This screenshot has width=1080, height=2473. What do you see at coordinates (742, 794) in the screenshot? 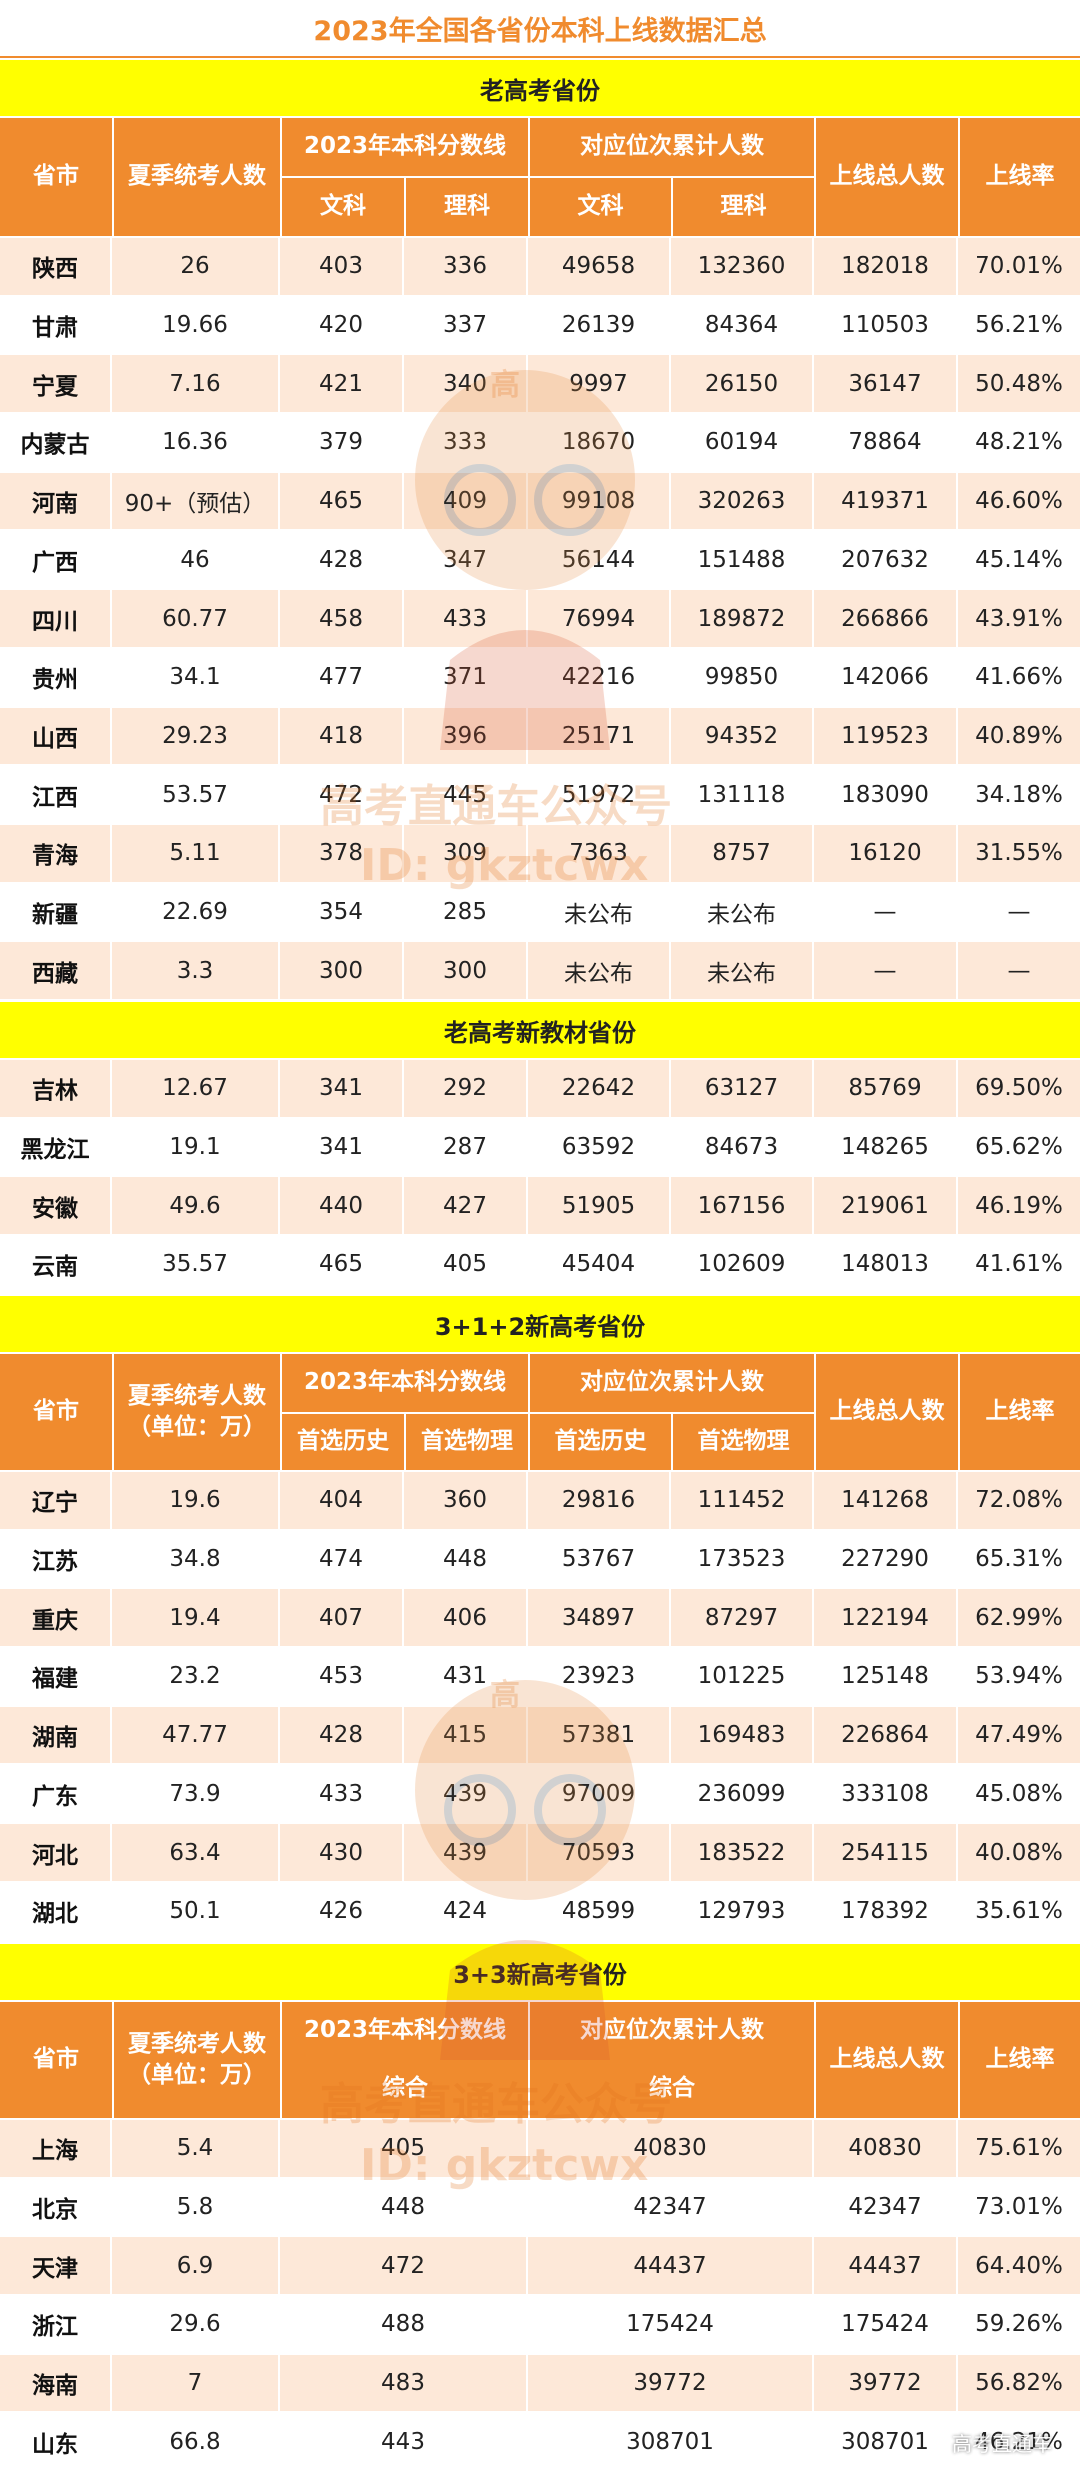
I see `cell-rank-b: 131118` at bounding box center [742, 794].